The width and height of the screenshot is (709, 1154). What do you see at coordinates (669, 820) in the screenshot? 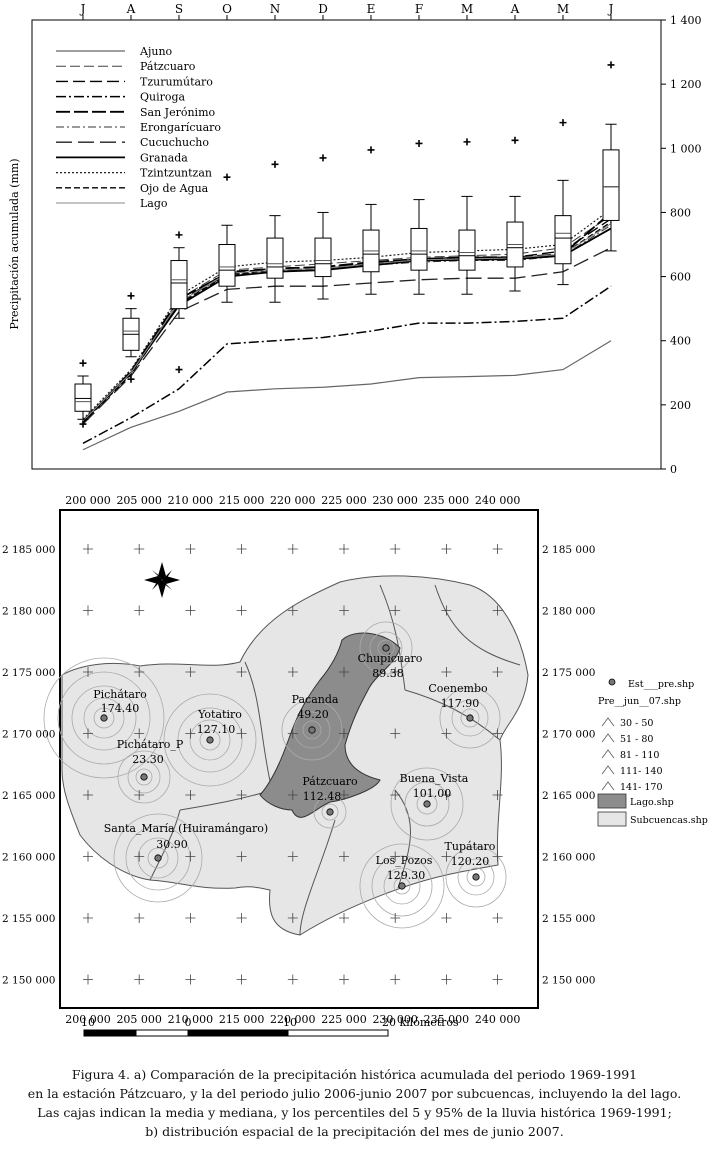
I see `legend-subbasin-label: Subcuencas.shp` at bounding box center [669, 820].